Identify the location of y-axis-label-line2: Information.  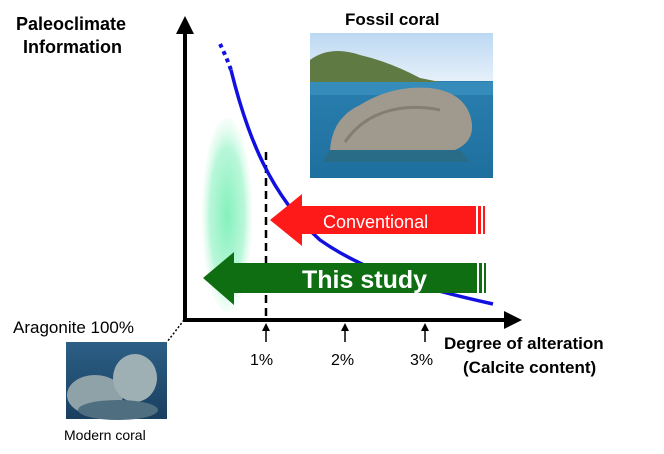
(72, 47).